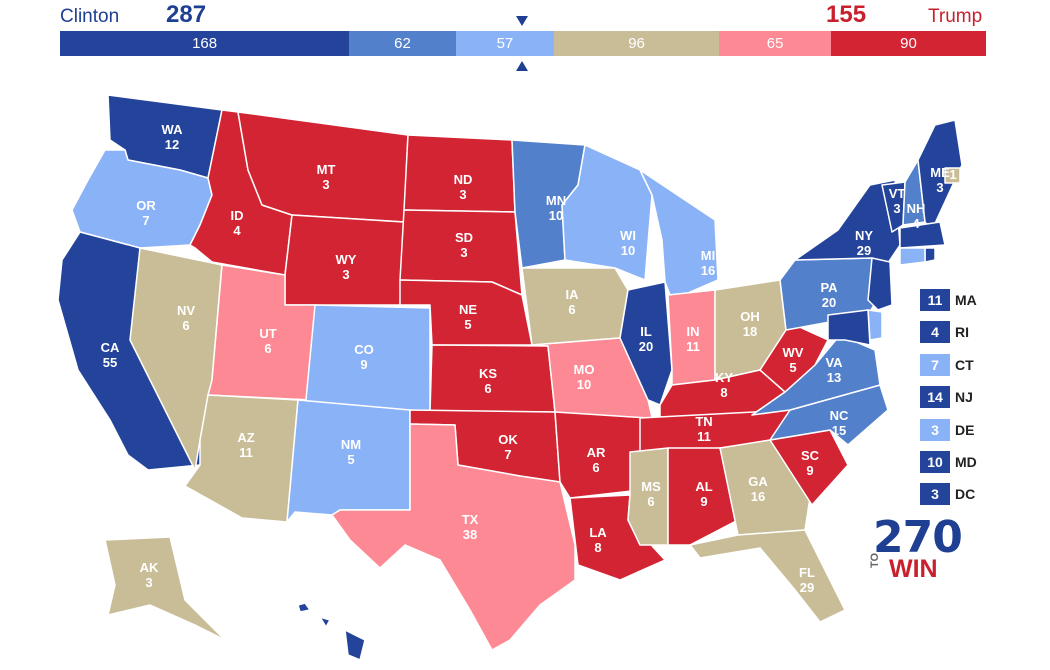 The image size is (1050, 670). Describe the element at coordinates (809, 470) in the screenshot. I see `state-votes-sc: 9` at that location.